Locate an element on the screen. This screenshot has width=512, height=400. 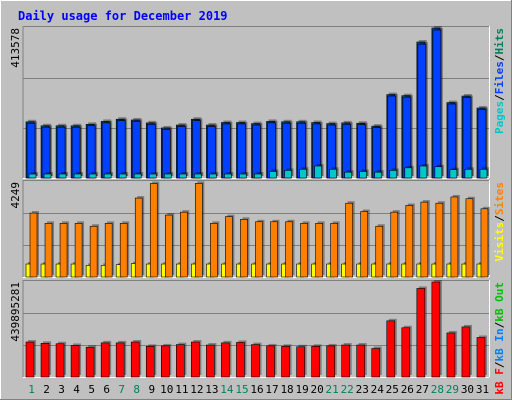
day-label: 14 is located at coordinates (227, 389).